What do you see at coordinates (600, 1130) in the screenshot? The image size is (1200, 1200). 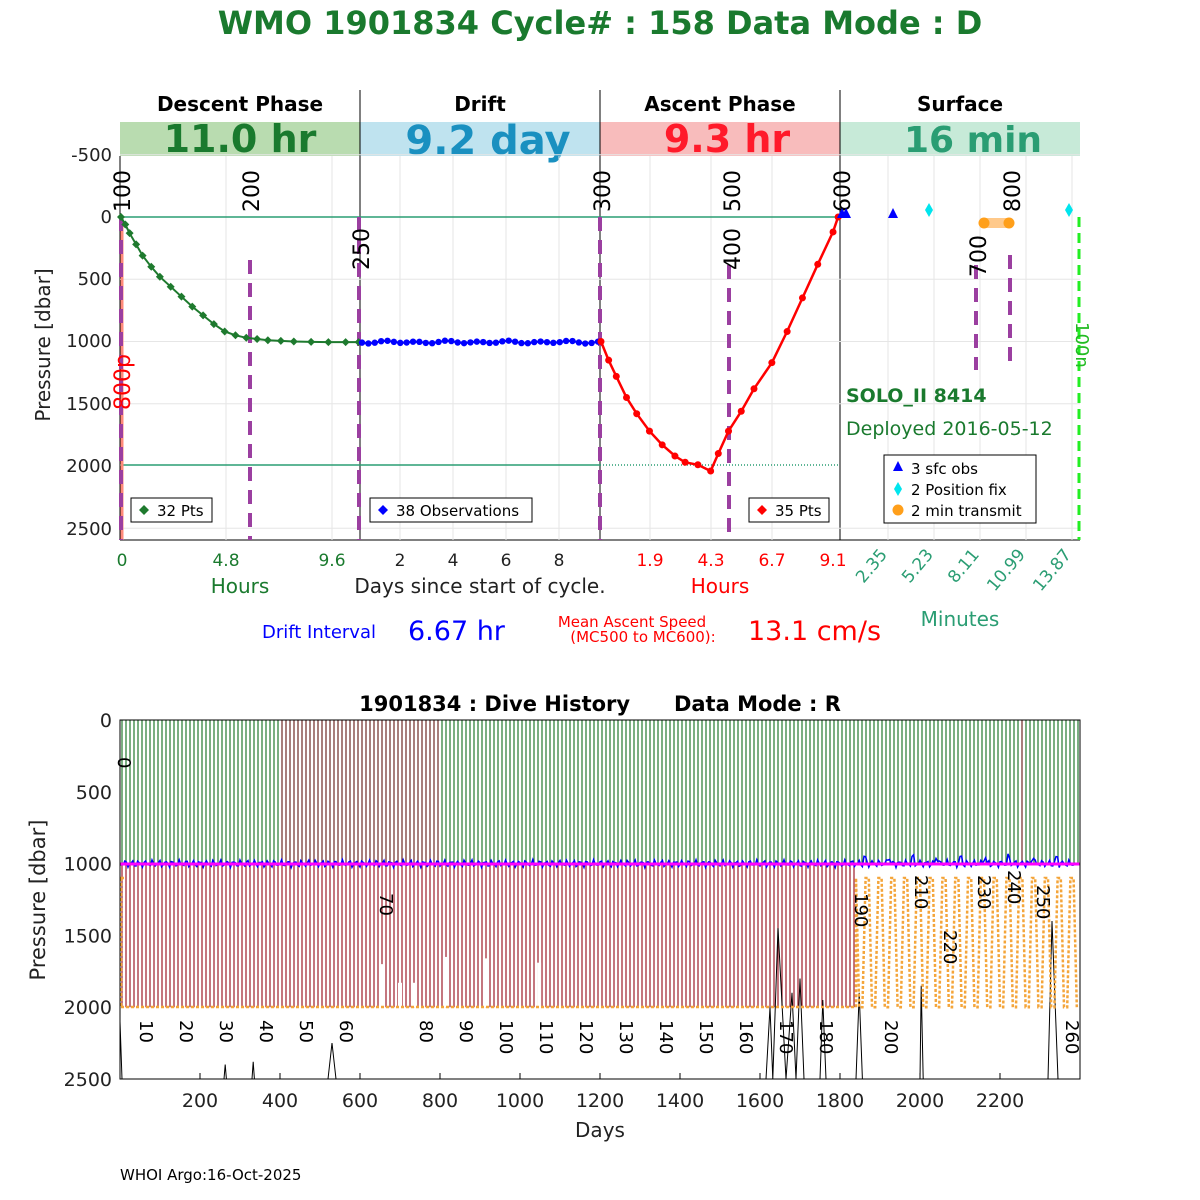 I see `history-xlabel: Days` at bounding box center [600, 1130].